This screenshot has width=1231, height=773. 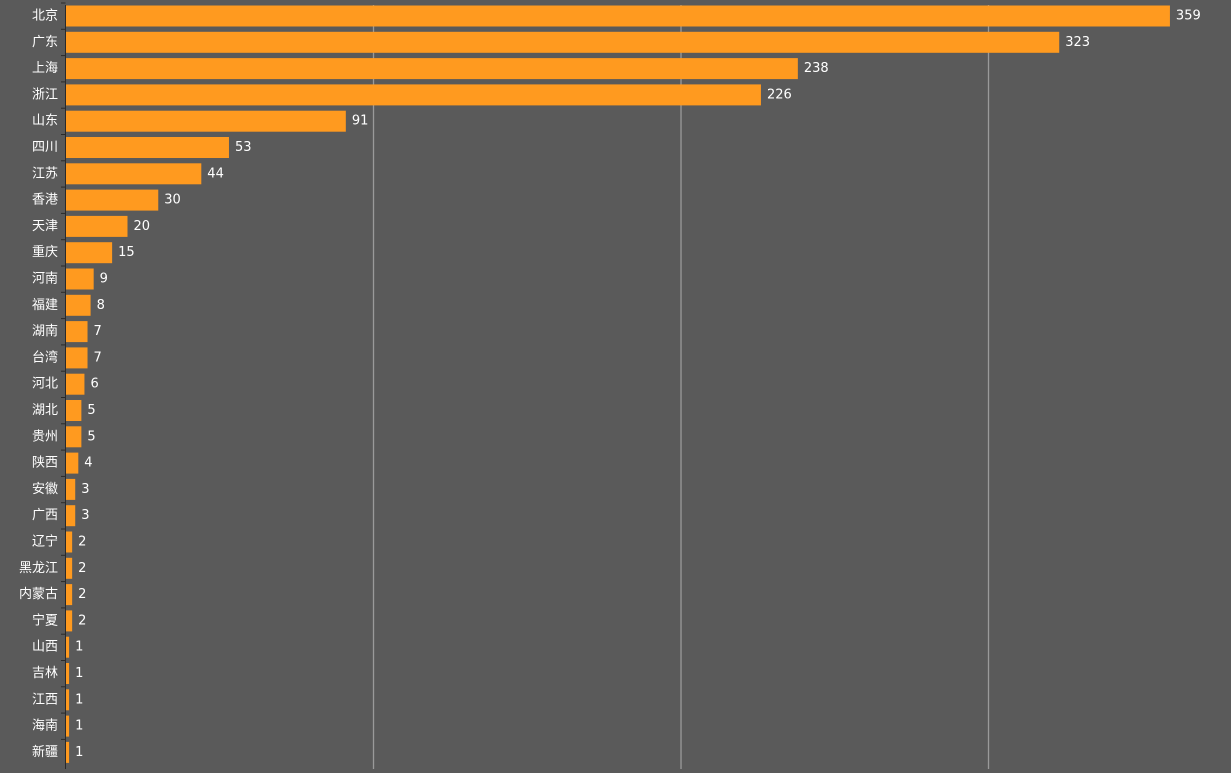 What do you see at coordinates (45, 436) in the screenshot?
I see `category-label: 贵州` at bounding box center [45, 436].